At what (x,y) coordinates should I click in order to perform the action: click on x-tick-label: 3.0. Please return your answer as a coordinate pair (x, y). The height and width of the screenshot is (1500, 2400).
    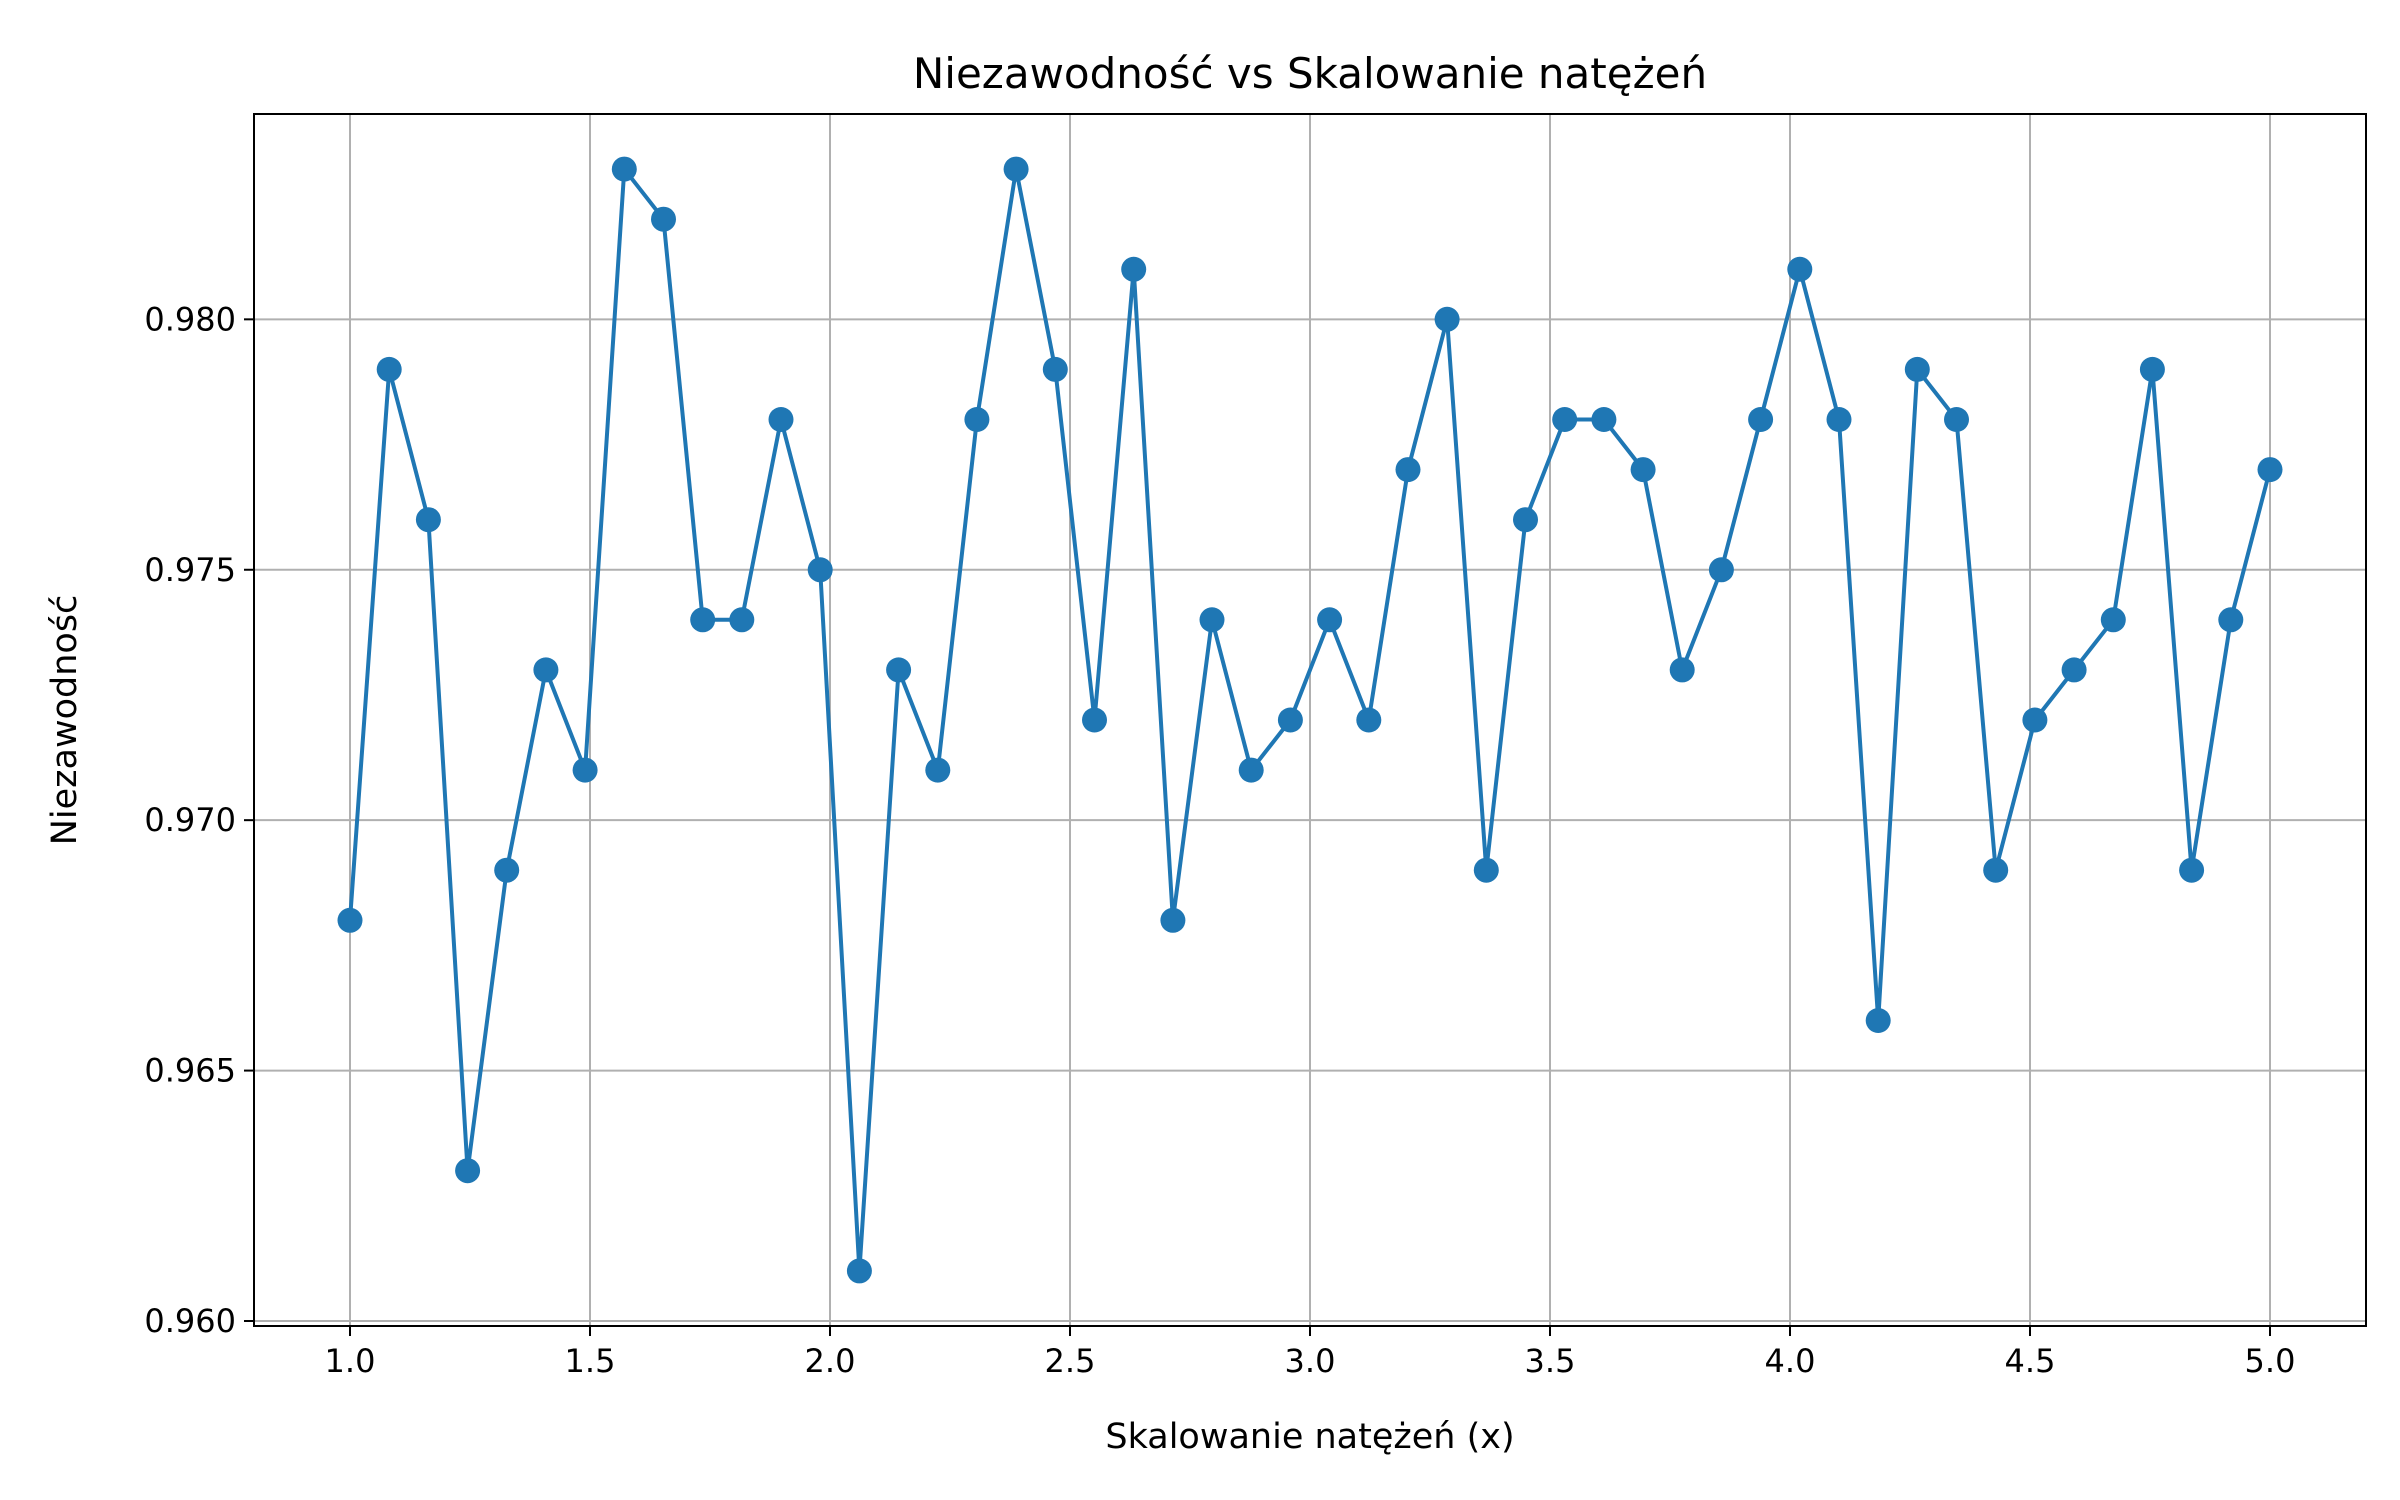
    Looking at the image, I should click on (1310, 1361).